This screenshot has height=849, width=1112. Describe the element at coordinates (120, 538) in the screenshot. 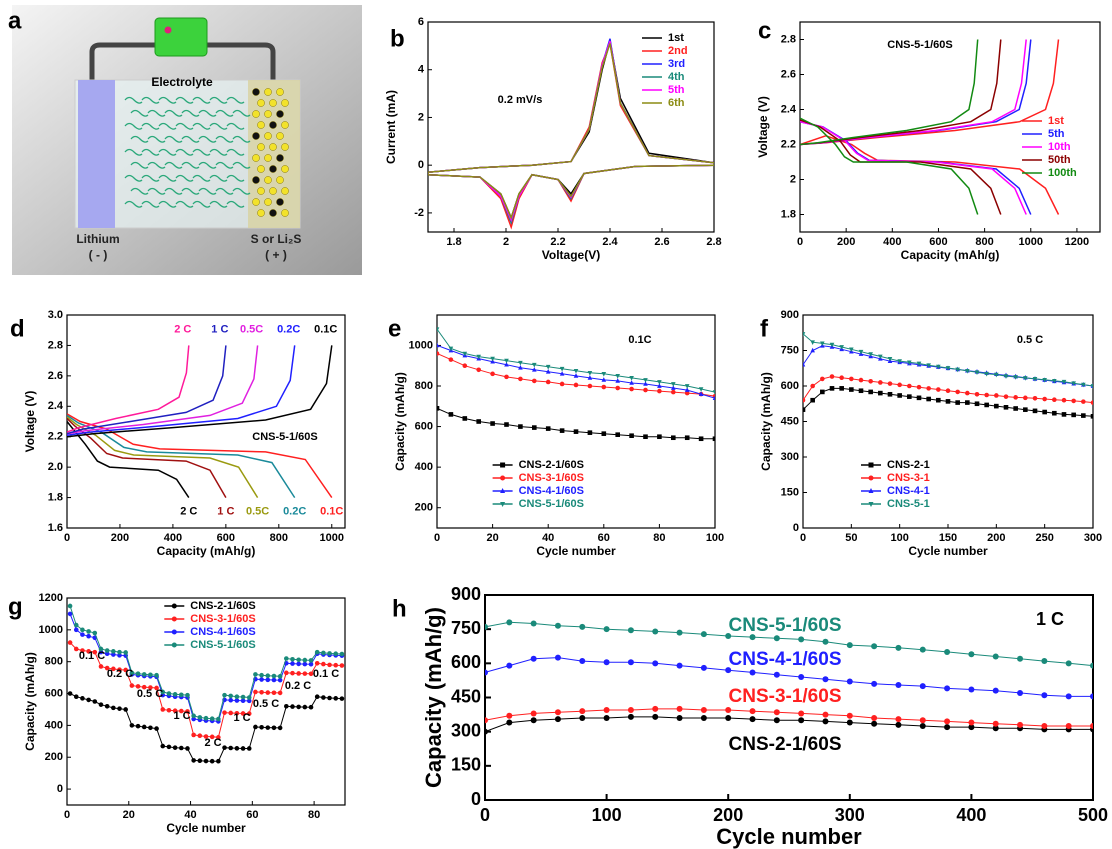

I see `x-tick-label: 200` at that location.